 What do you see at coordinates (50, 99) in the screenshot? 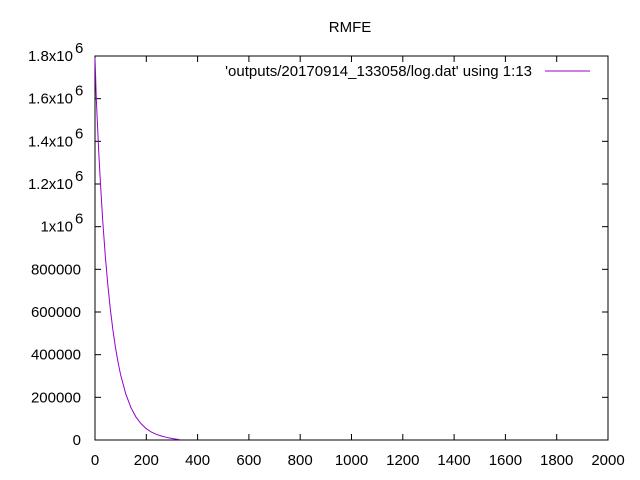
I see `y-tick-label: 1.6x10` at bounding box center [50, 99].